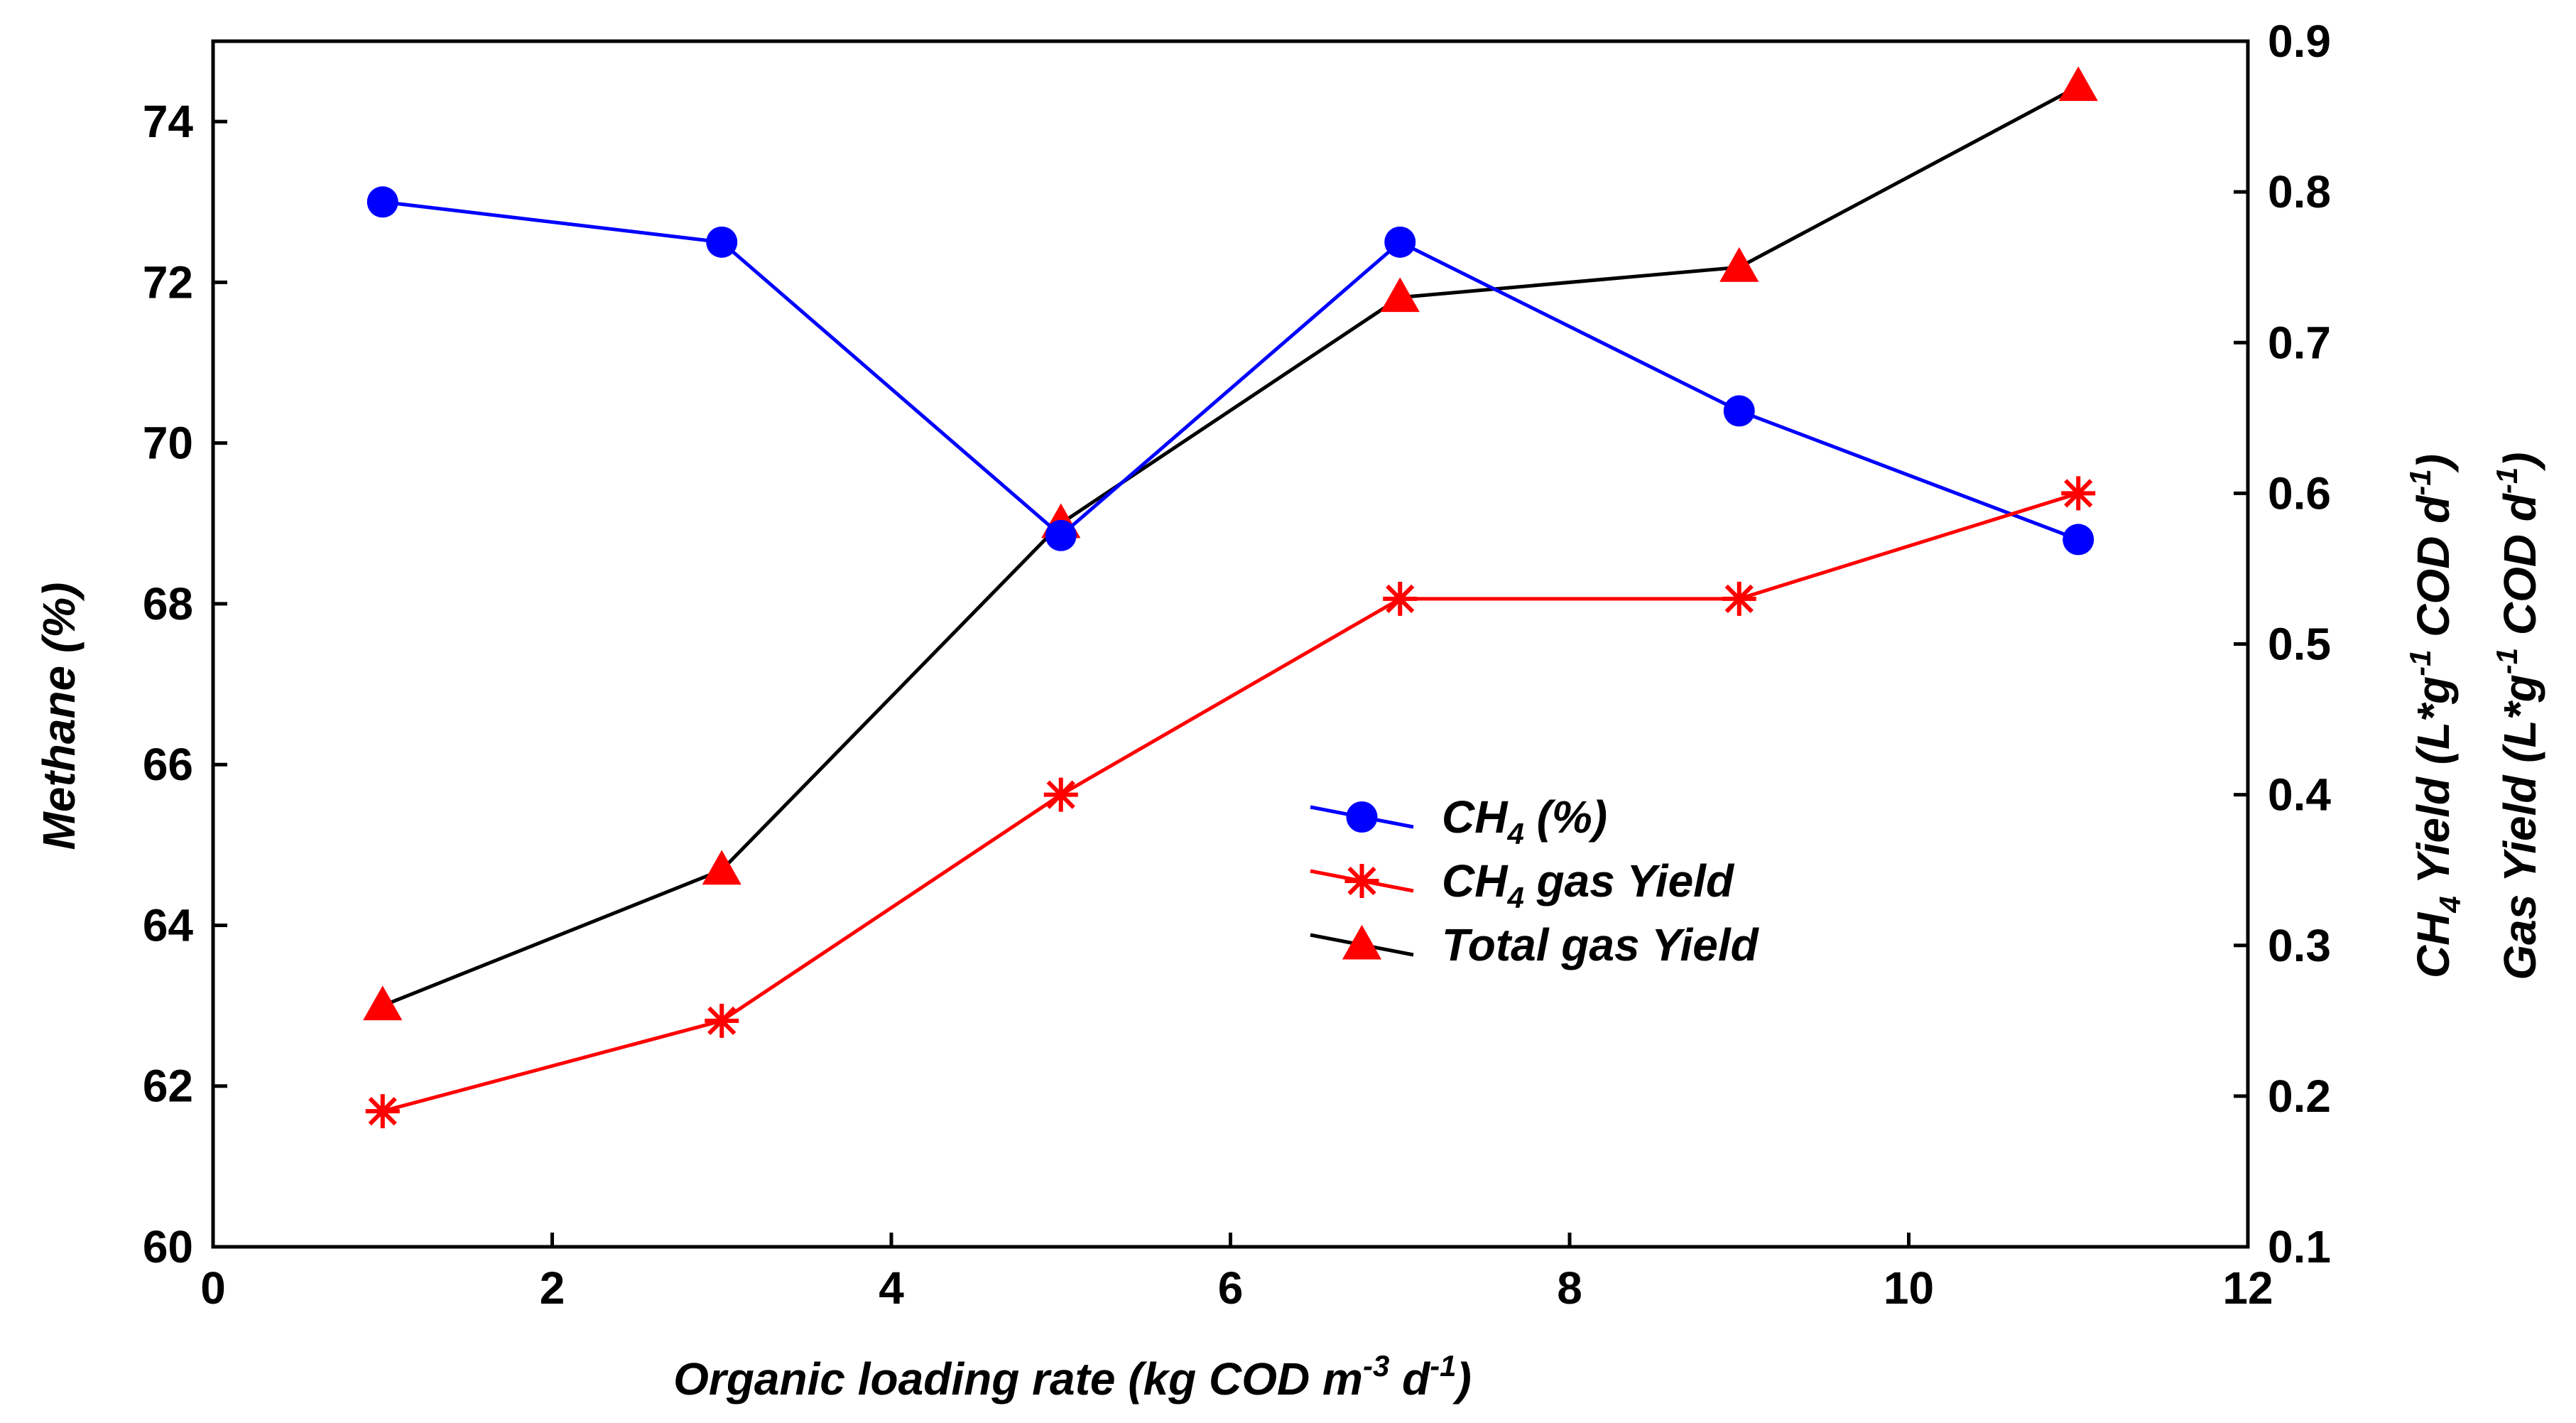 Image resolution: width=2576 pixels, height=1423 pixels. Describe the element at coordinates (2299, 1246) in the screenshot. I see `right-y-tick-label: 0.1` at that location.